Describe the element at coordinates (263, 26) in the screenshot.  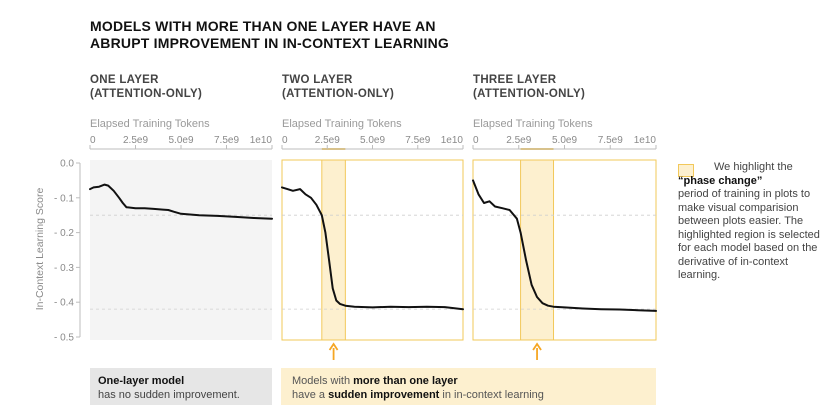
I see `chart-title-line1: MODELS WITH MORE THAN ONE LAYER HAVE AN` at that location.